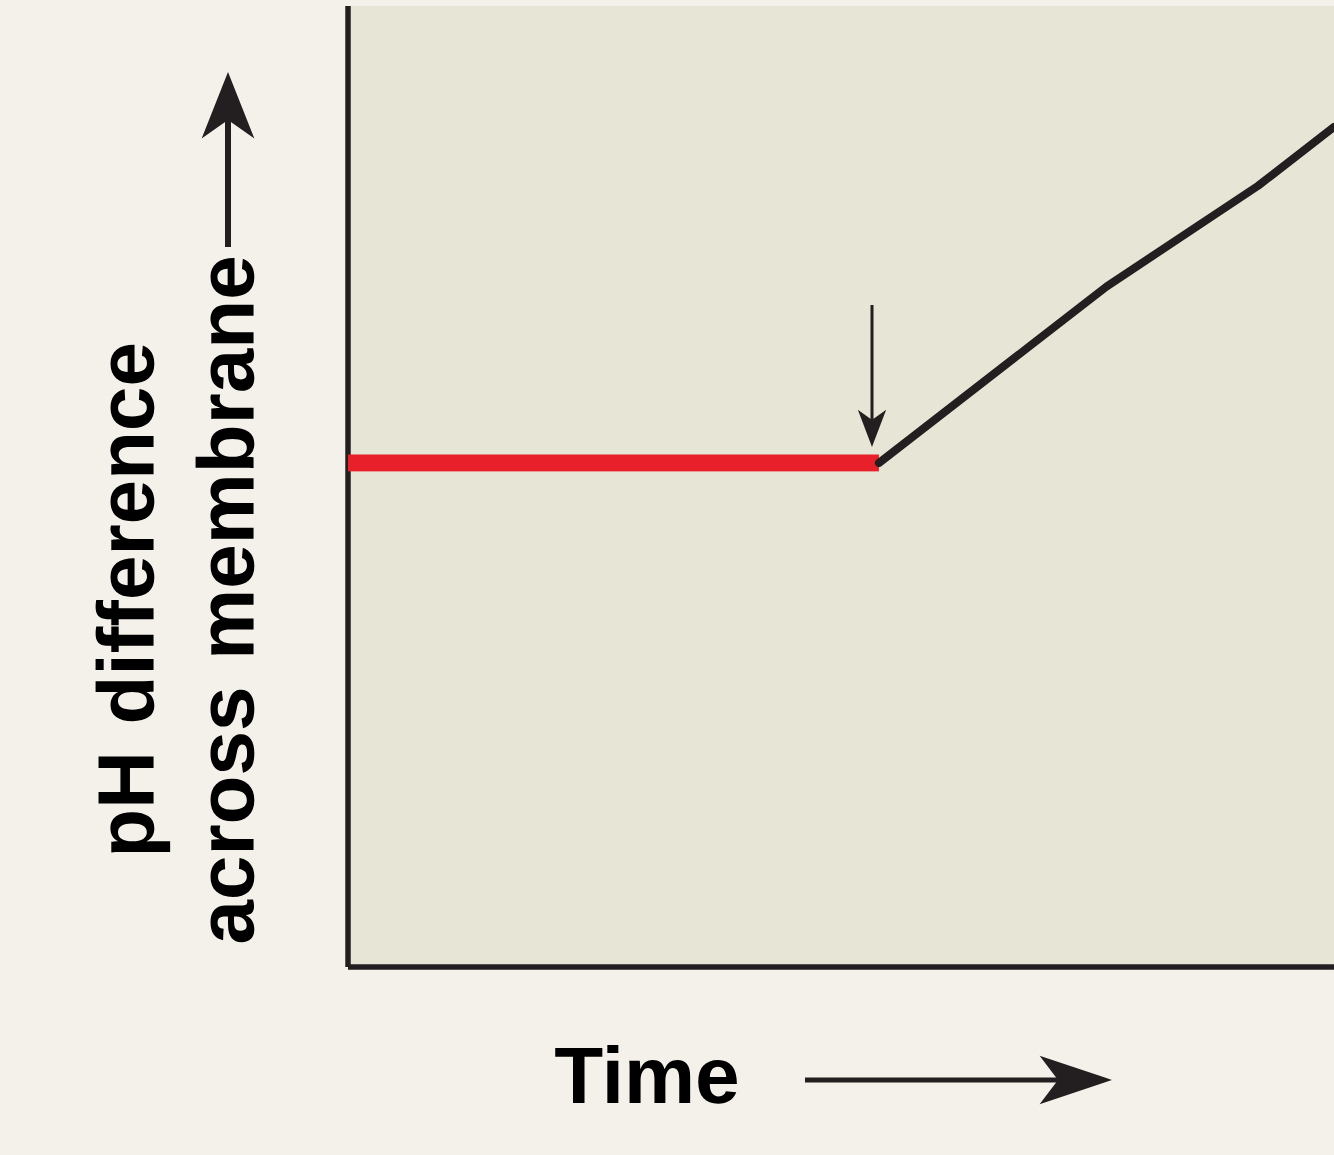 This screenshot has height=1155, width=1334. I want to click on x-axis-title: Time, so click(646, 1074).